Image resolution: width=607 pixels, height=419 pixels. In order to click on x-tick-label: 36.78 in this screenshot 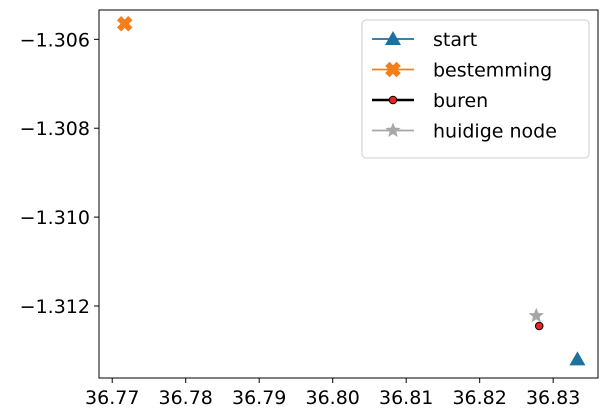, I will do `click(186, 398)`.